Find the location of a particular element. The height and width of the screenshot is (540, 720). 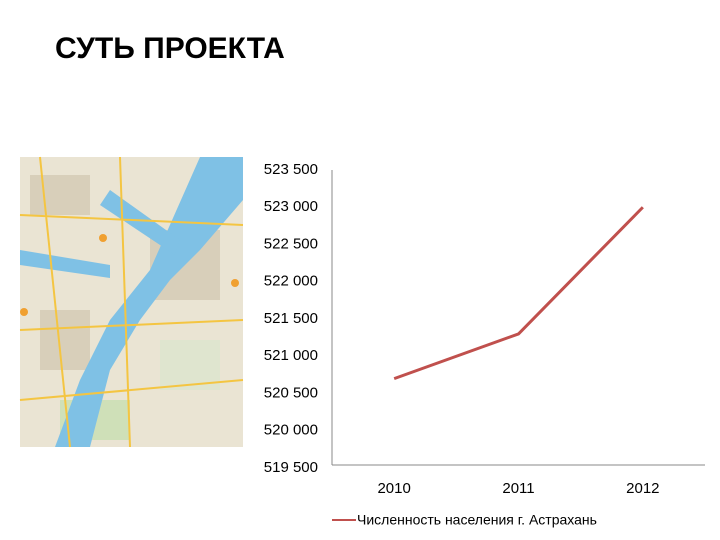

y-tick-label: 523 000 is located at coordinates (291, 206).